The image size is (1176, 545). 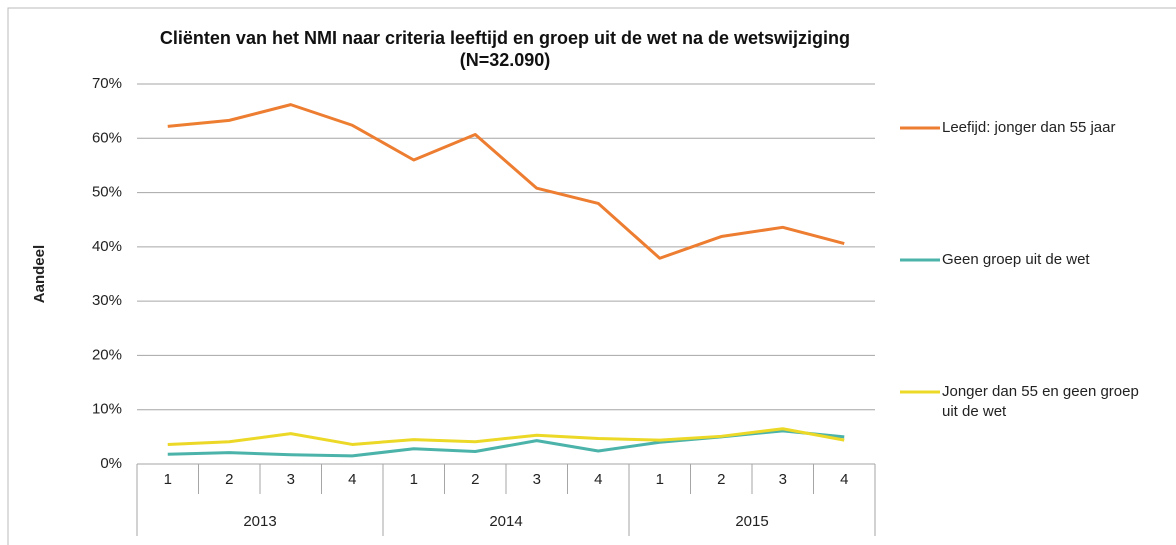 I want to click on y-tick-label: 60%, so click(x=107, y=137).